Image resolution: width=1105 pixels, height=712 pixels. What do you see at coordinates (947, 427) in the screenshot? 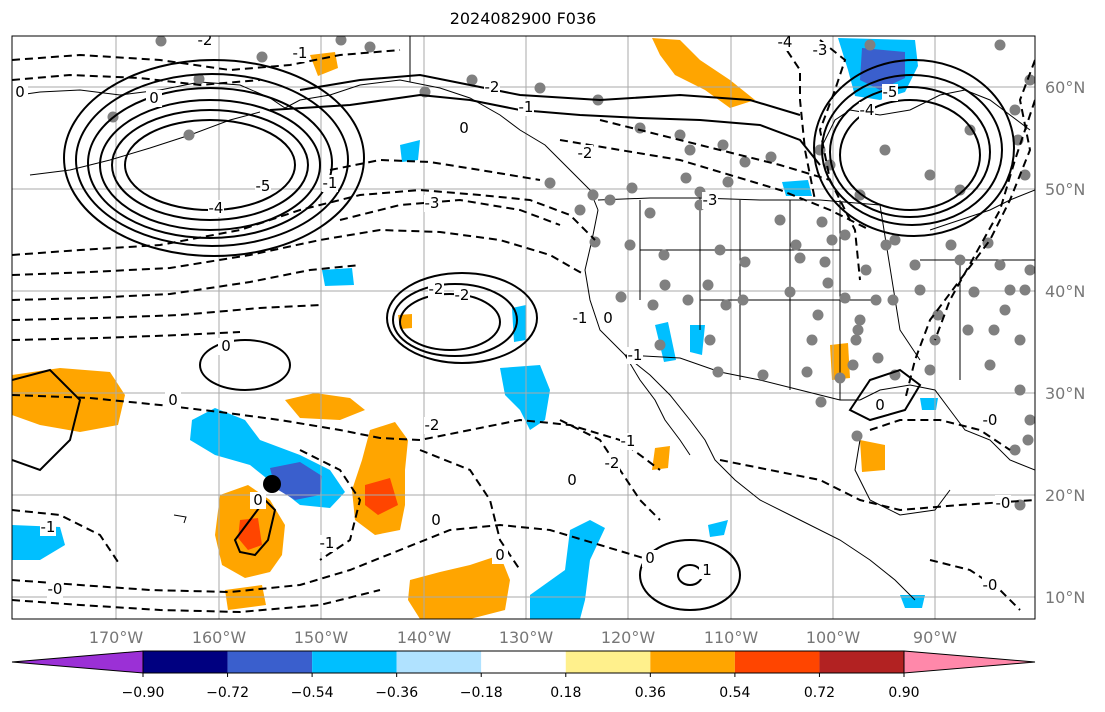
I see `coast-gulf` at bounding box center [947, 427].